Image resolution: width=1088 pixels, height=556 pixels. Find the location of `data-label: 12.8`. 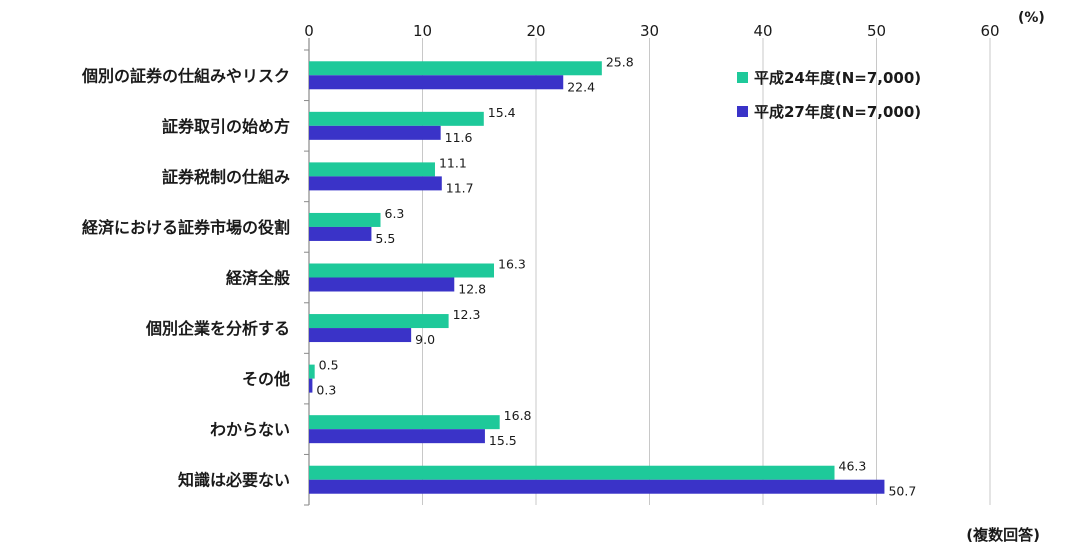

data-label: 12.8 is located at coordinates (472, 289).